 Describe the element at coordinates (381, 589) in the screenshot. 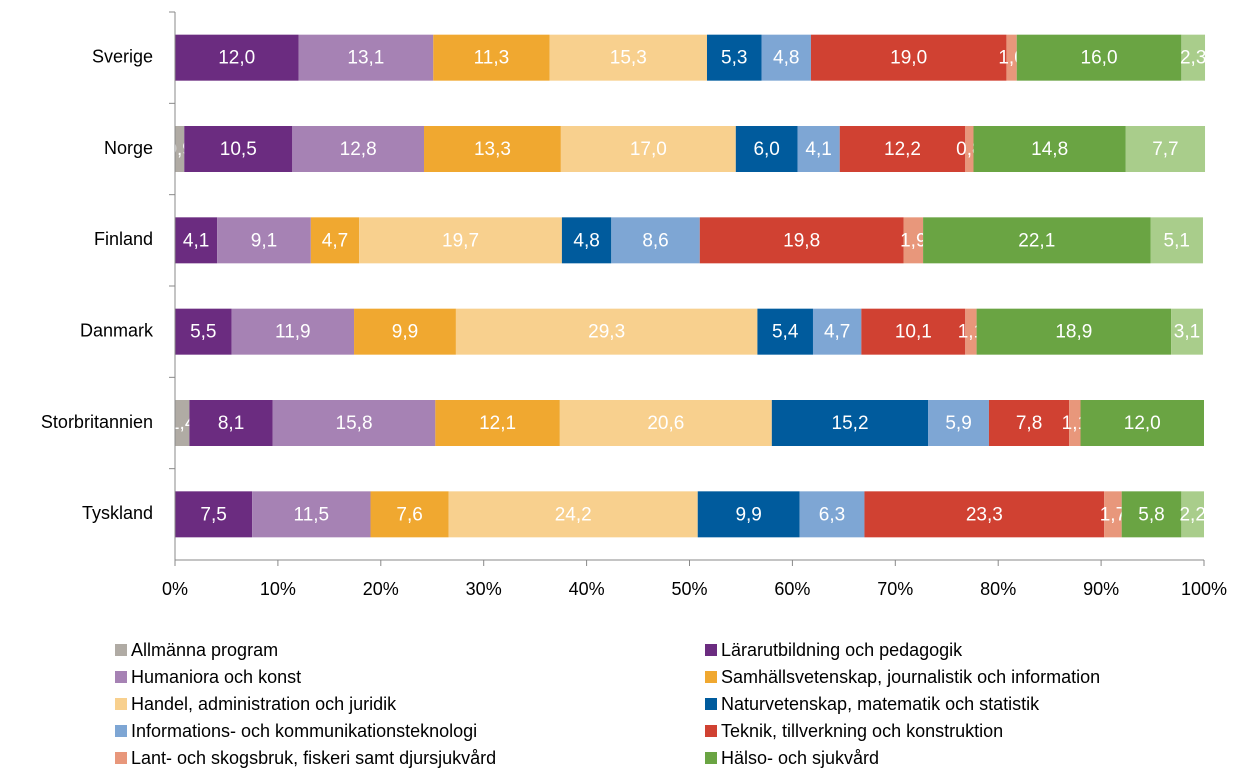

I see `x-tick-label: 20%` at that location.